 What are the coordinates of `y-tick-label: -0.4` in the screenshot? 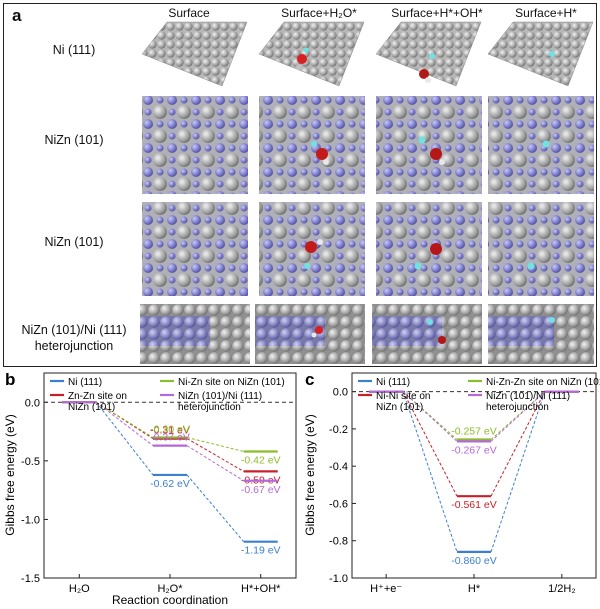 It's located at (338, 467).